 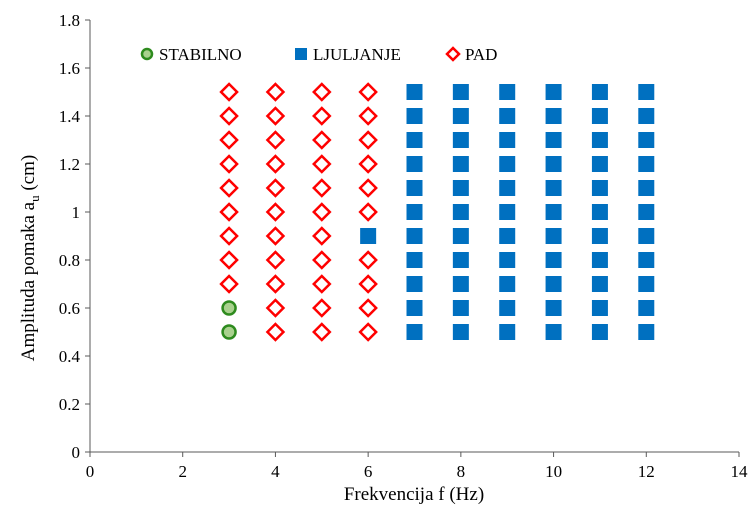 I want to click on y-tick-label: 1.8, so click(x=69, y=20).